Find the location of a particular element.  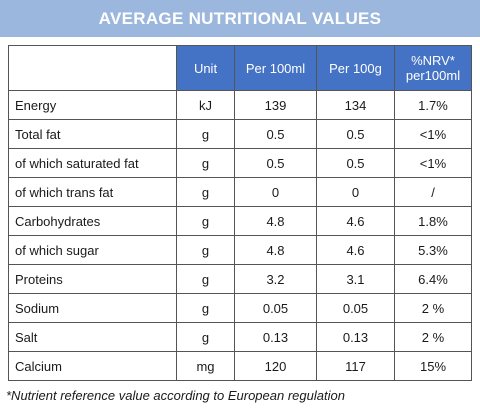

header-nrv-line1: %NRV* is located at coordinates (433, 60).